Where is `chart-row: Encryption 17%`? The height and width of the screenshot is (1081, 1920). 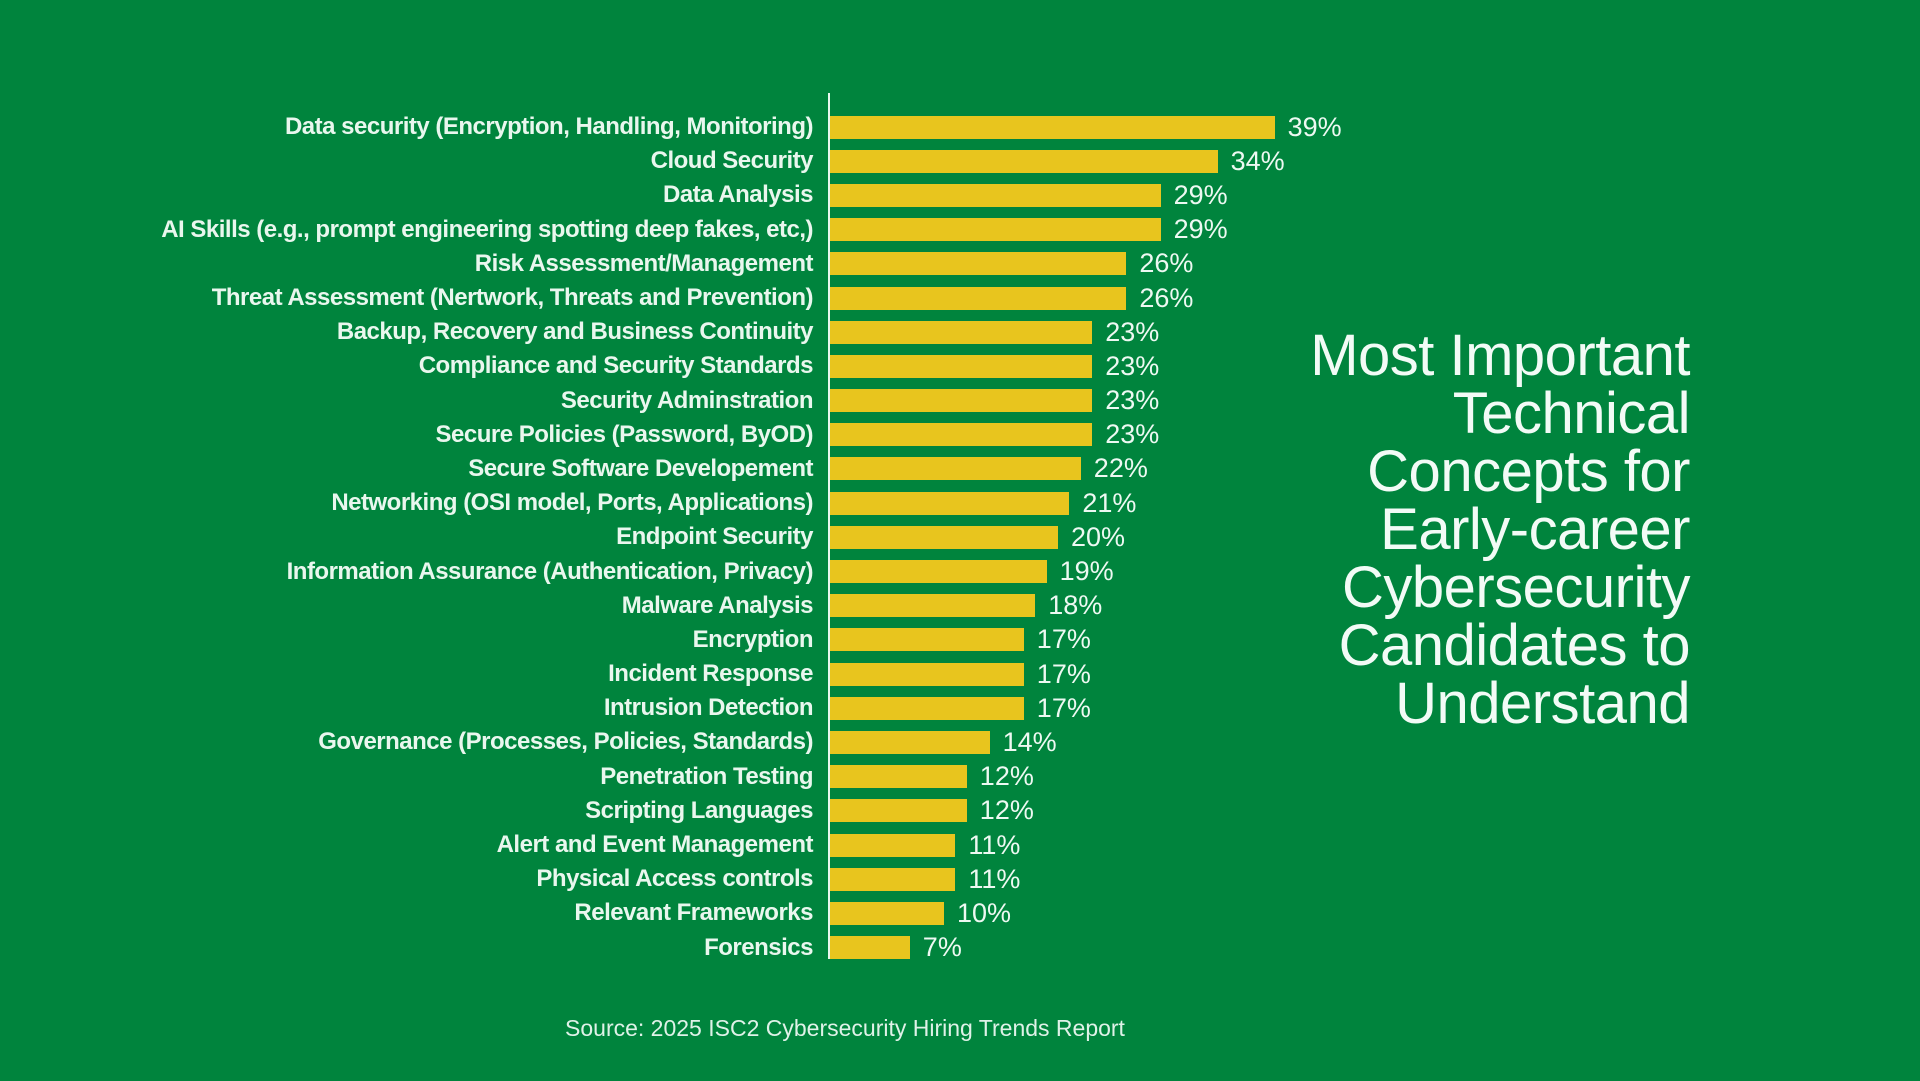 chart-row: Encryption 17% is located at coordinates (960, 640).